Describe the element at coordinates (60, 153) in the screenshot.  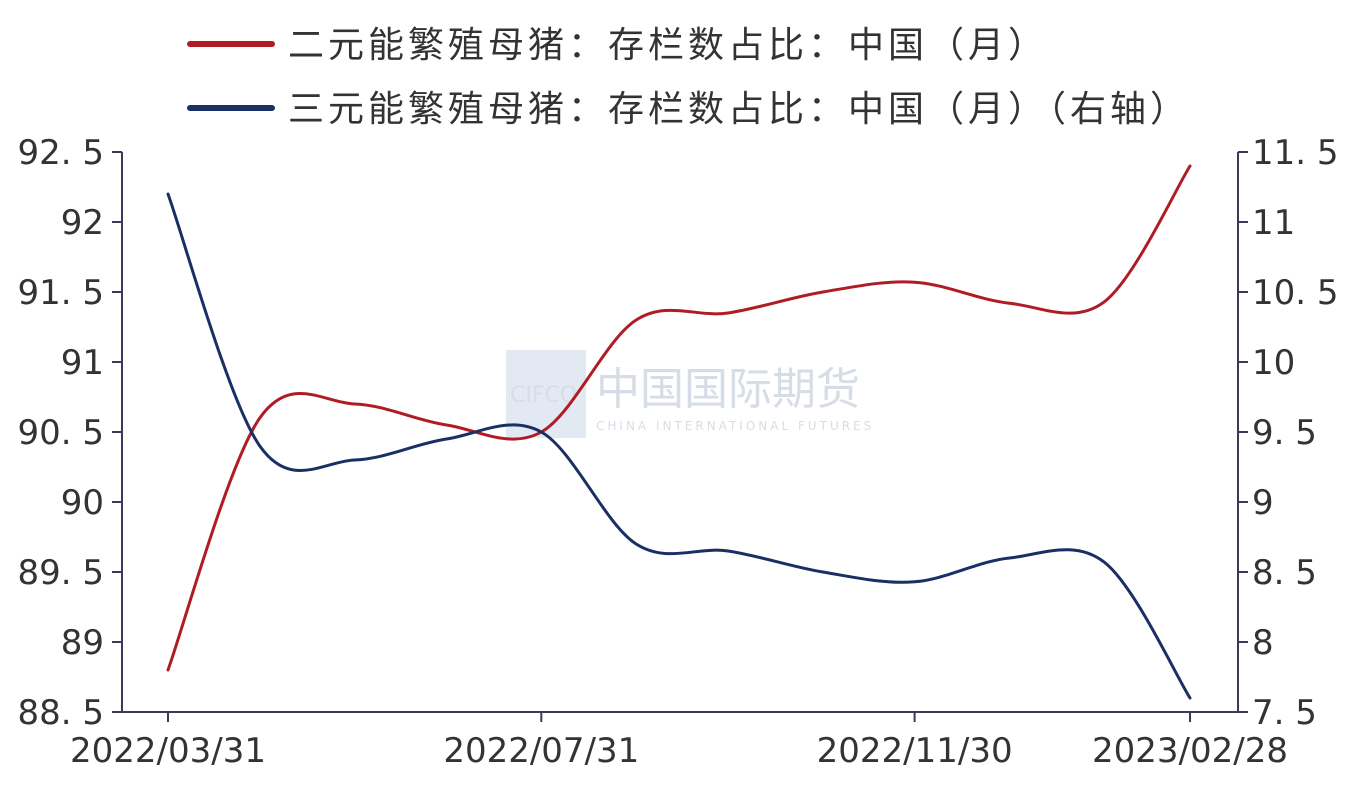
I see `left-axis-tick-label: 92. 5` at that location.